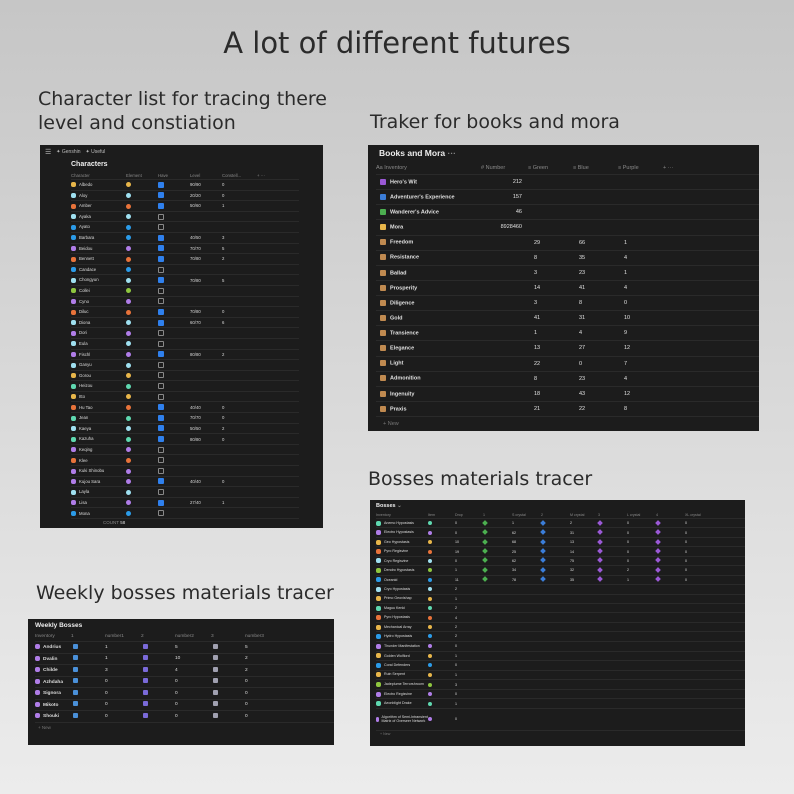 The image size is (794, 794). What do you see at coordinates (184, 694) in the screenshot?
I see `table-row: Signora 0 0 0` at bounding box center [184, 694].